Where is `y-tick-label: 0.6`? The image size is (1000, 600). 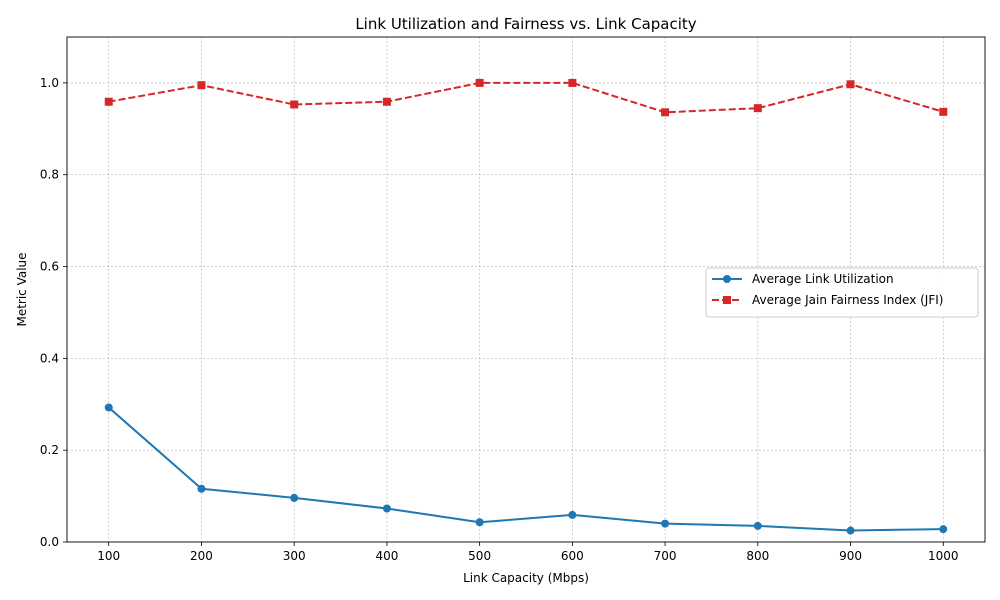 y-tick-label: 0.6 is located at coordinates (49, 267).